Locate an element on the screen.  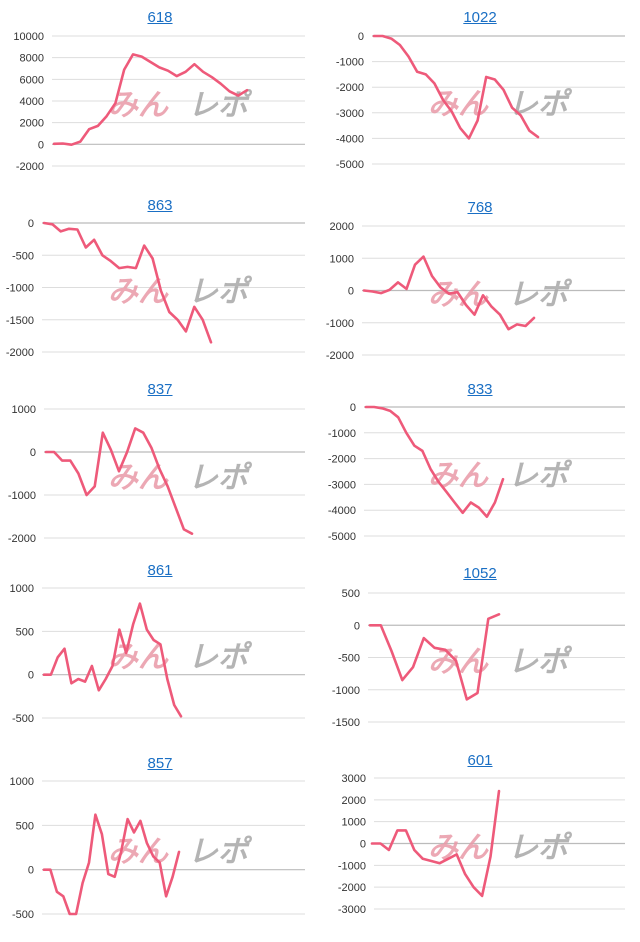
y-tick-label: 4000 is located at coordinates (32, 102).